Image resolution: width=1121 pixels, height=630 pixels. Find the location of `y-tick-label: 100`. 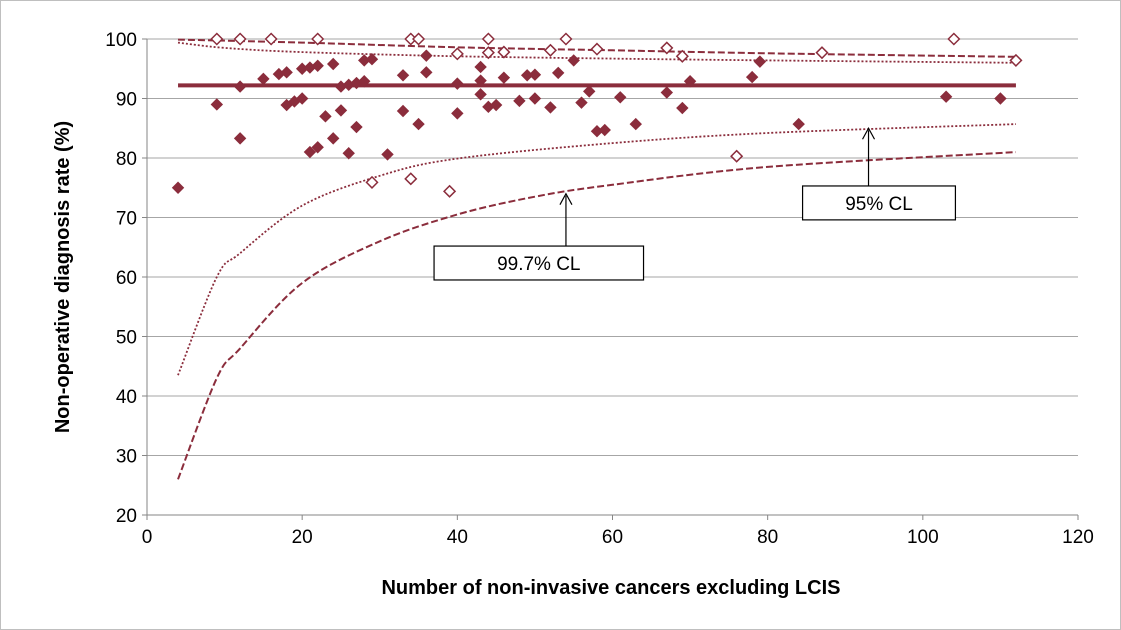

y-tick-label: 100 is located at coordinates (121, 40).